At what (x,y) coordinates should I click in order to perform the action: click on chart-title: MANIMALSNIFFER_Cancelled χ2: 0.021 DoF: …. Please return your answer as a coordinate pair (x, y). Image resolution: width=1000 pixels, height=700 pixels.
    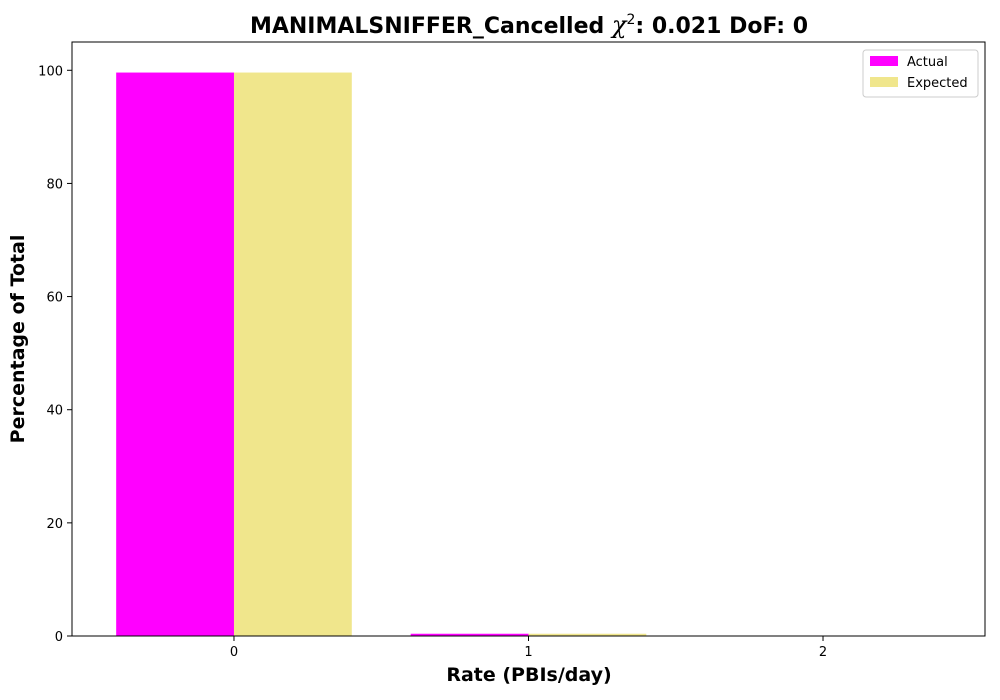
    Looking at the image, I should click on (529, 25).